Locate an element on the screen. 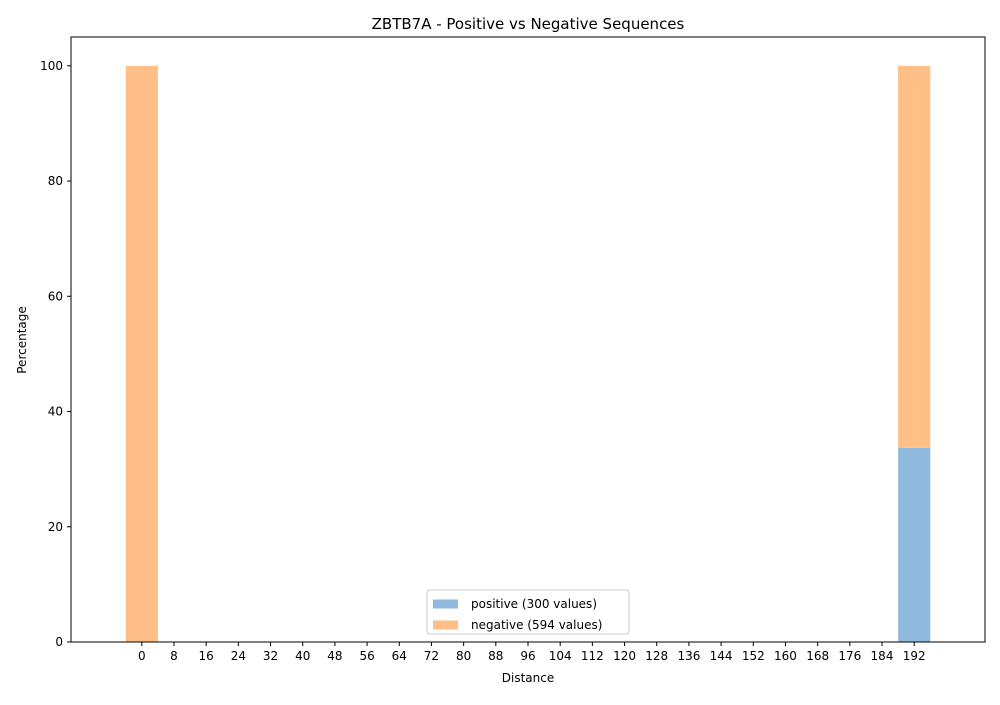  x-tick-label: 0 is located at coordinates (142, 656).